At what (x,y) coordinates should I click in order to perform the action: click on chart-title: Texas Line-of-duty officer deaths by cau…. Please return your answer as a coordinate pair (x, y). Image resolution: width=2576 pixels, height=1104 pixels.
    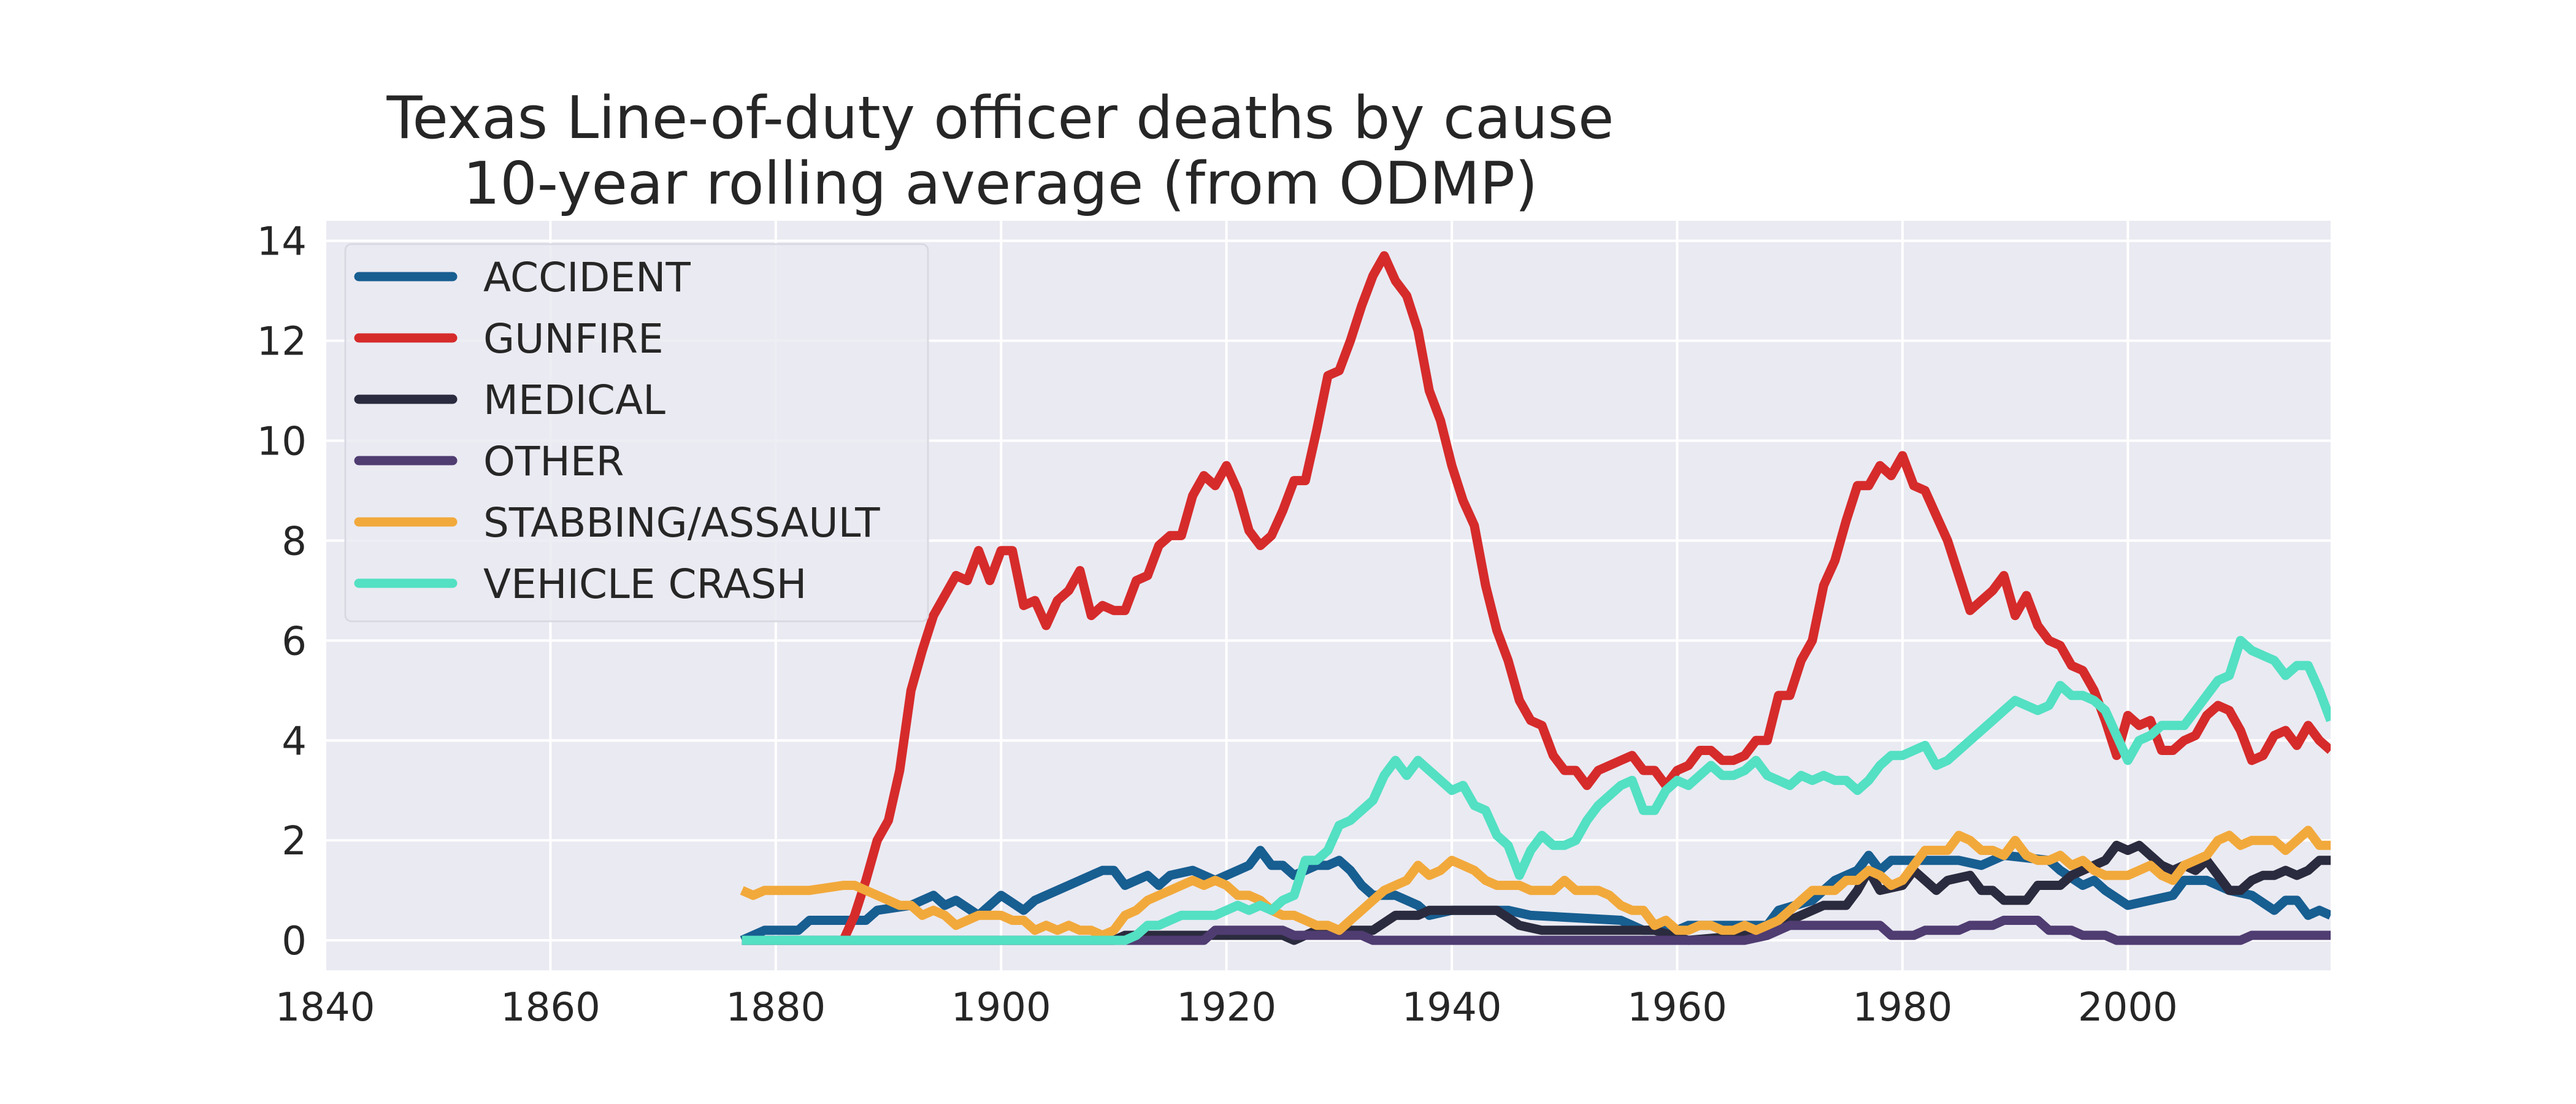
    Looking at the image, I should click on (1000, 151).